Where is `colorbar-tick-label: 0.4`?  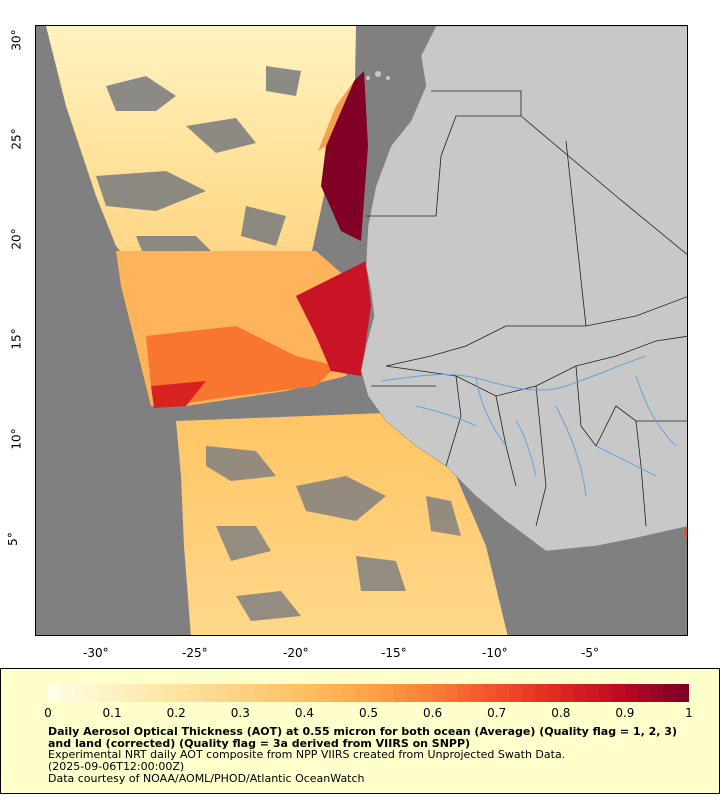 colorbar-tick-label: 0.4 is located at coordinates (304, 713).